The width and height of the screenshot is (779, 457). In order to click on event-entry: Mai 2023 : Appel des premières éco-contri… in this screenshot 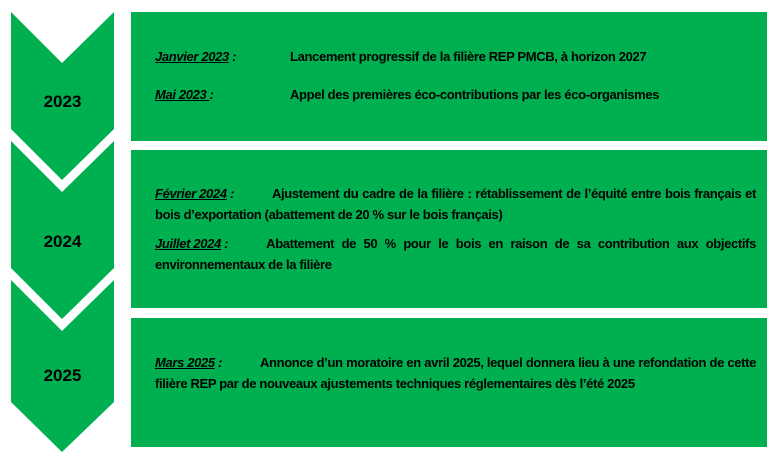, I will do `click(455, 94)`.